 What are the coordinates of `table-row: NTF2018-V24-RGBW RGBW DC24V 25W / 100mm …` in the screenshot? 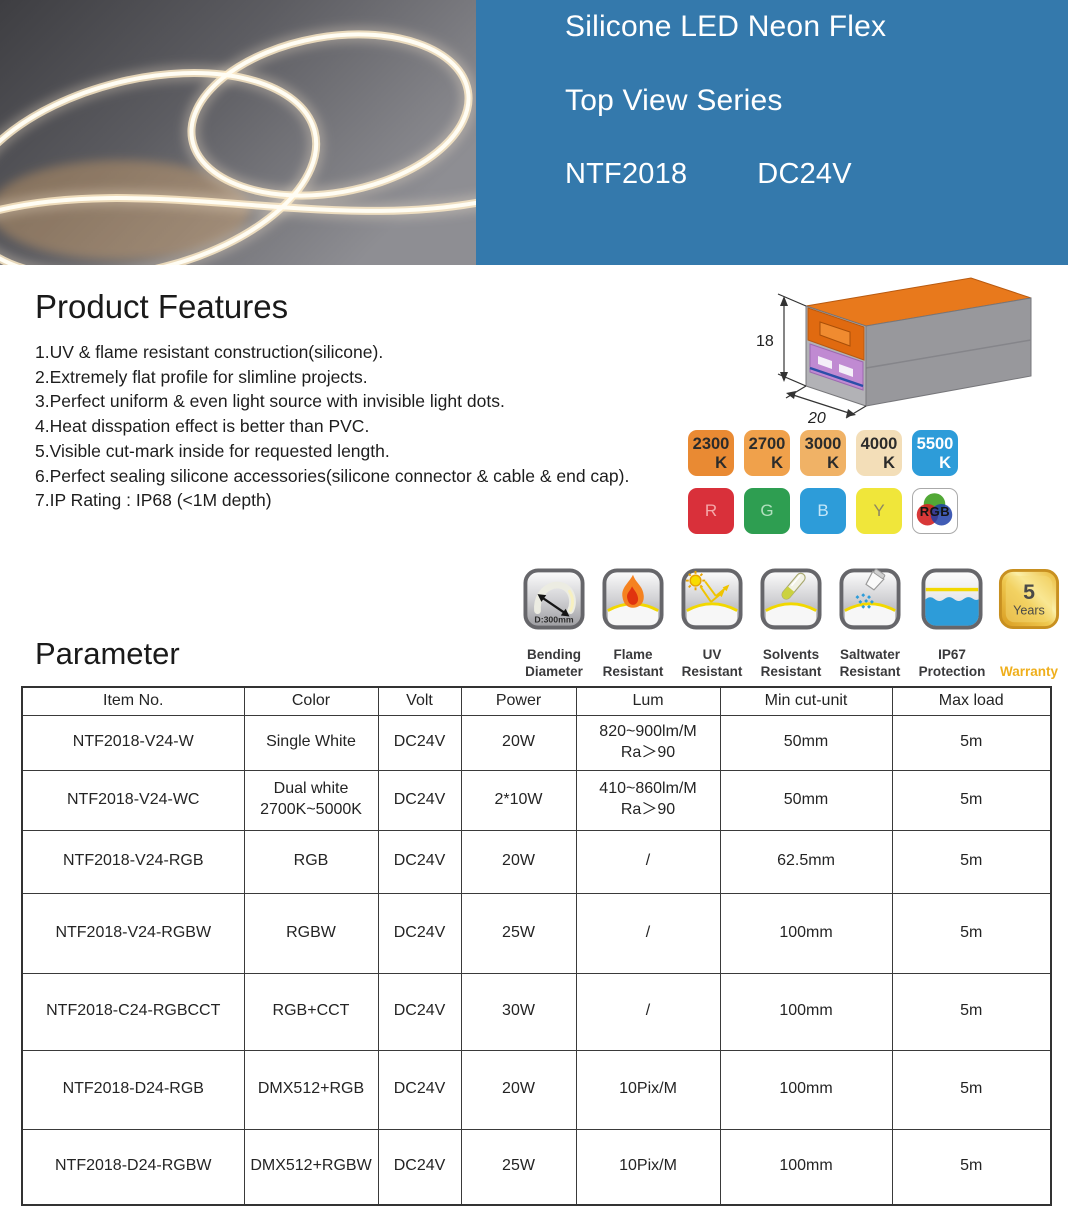 It's located at (536, 933).